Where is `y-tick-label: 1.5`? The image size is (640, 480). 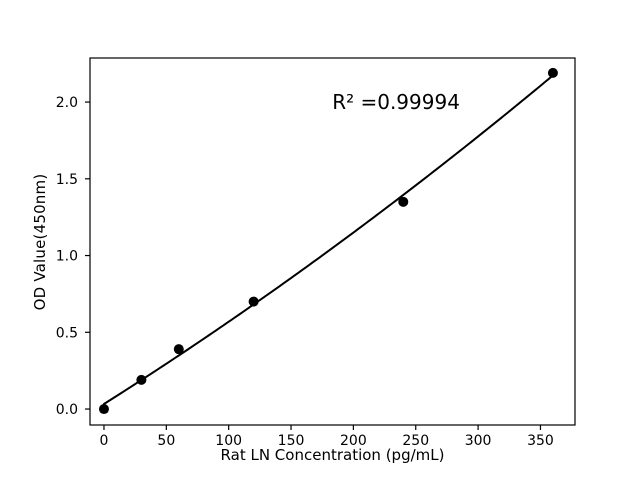
y-tick-label: 1.5 is located at coordinates (67, 180).